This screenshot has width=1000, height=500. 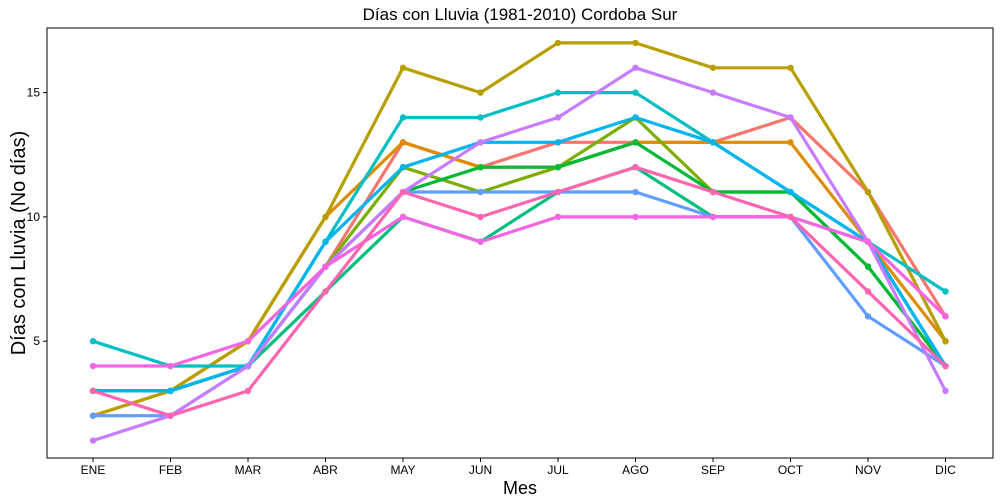 What do you see at coordinates (402, 470) in the screenshot?
I see `x-tick-label: MAY` at bounding box center [402, 470].